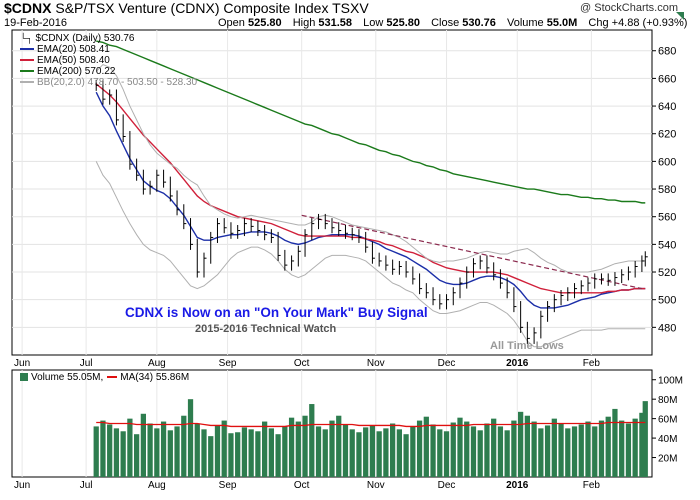 This screenshot has width=700, height=500. What do you see at coordinates (350, 8) in the screenshot?
I see `exchange: TSXV` at bounding box center [350, 8].